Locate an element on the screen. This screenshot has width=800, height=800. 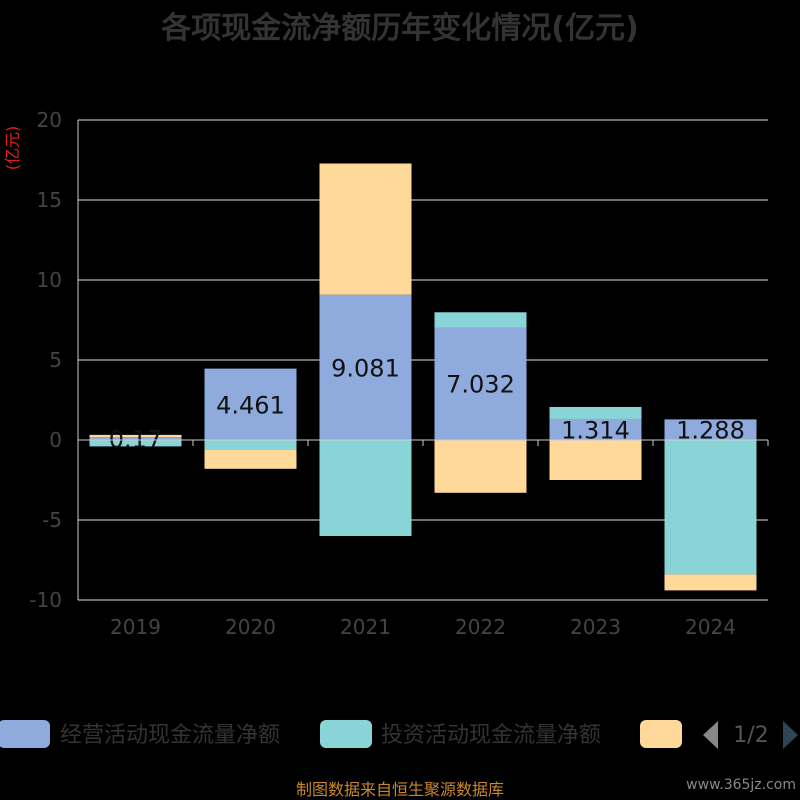
legend-swatch-operating is located at coordinates (25, 734).